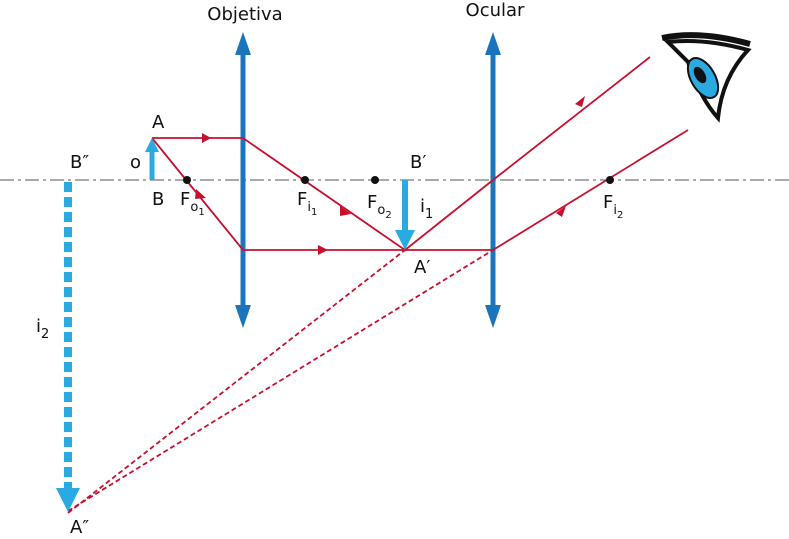 This screenshot has height=539, width=789. I want to click on point-label: i1, so click(426, 209).